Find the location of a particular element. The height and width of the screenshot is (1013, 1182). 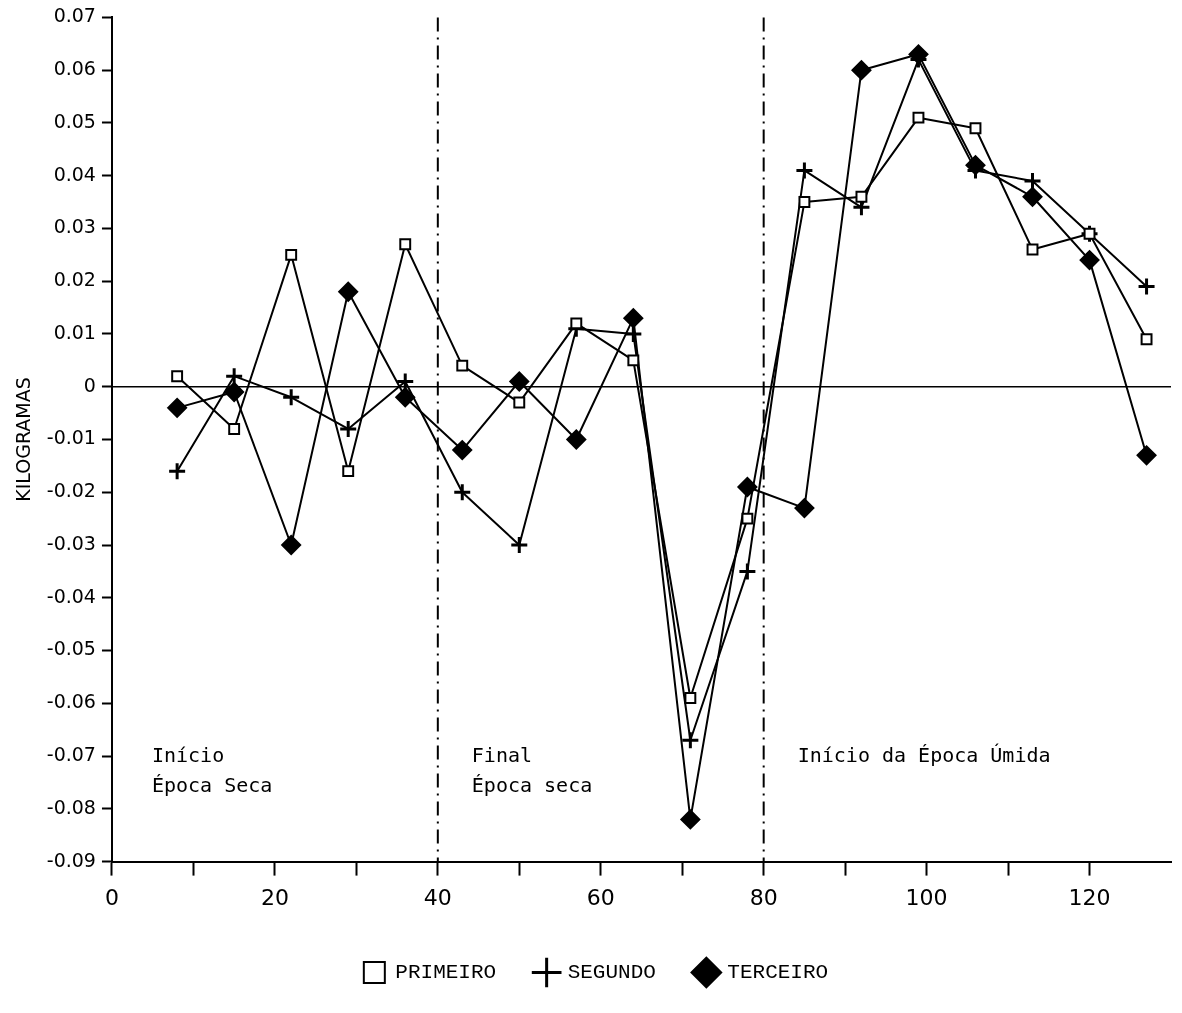

y-tick-label: -0.02 is located at coordinates (71, 490).